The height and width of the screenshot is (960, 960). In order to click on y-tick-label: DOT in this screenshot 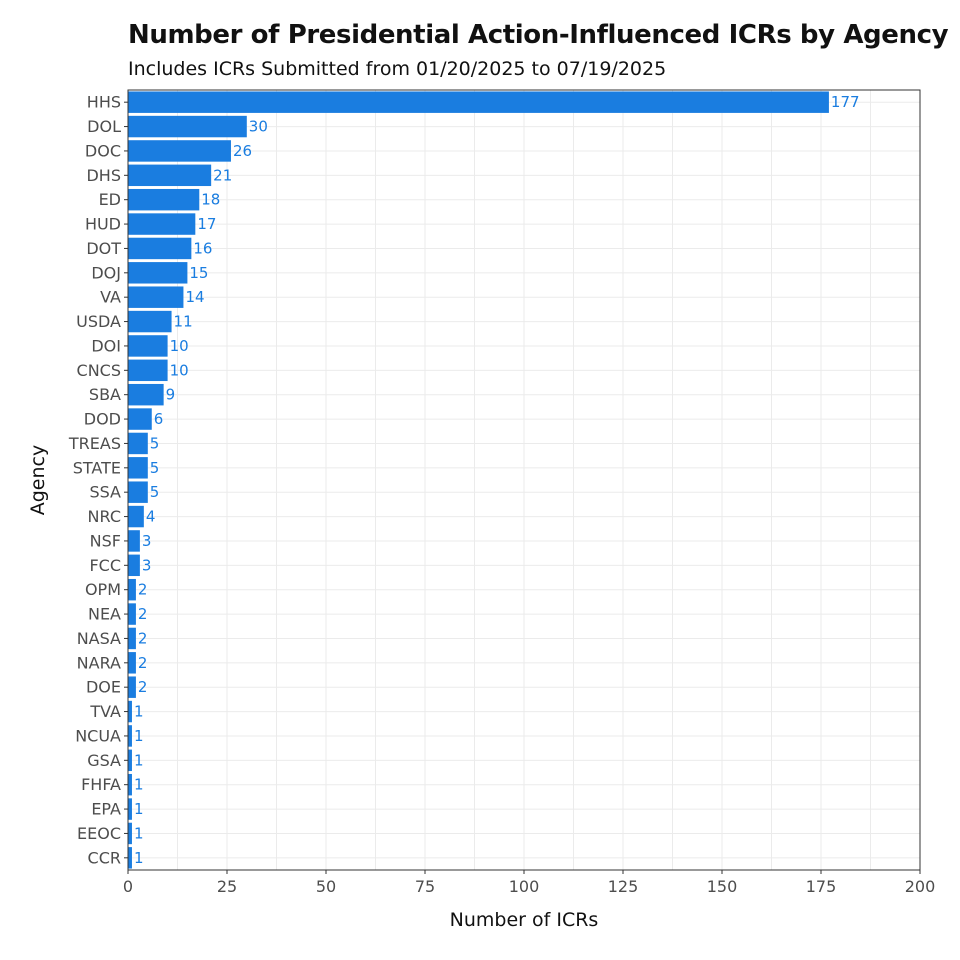, I will do `click(103, 248)`.